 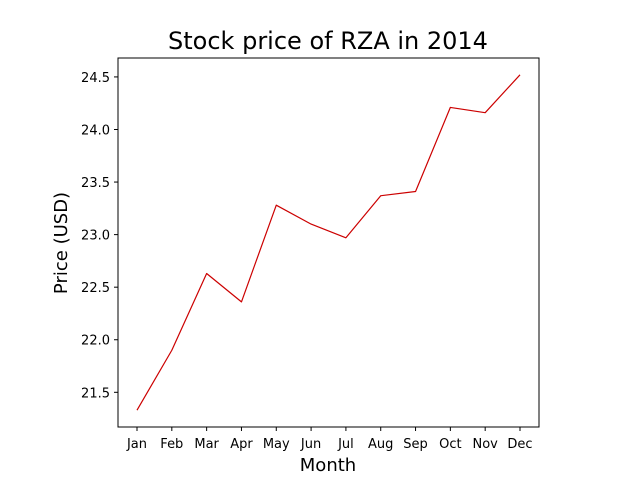 I want to click on x-tick-label: Nov, so click(x=485, y=444).